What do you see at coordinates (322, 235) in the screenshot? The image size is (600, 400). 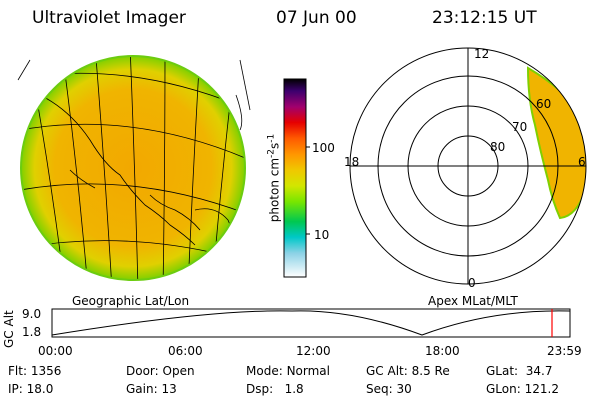 I see `colorbar-tick-low: 10` at bounding box center [322, 235].